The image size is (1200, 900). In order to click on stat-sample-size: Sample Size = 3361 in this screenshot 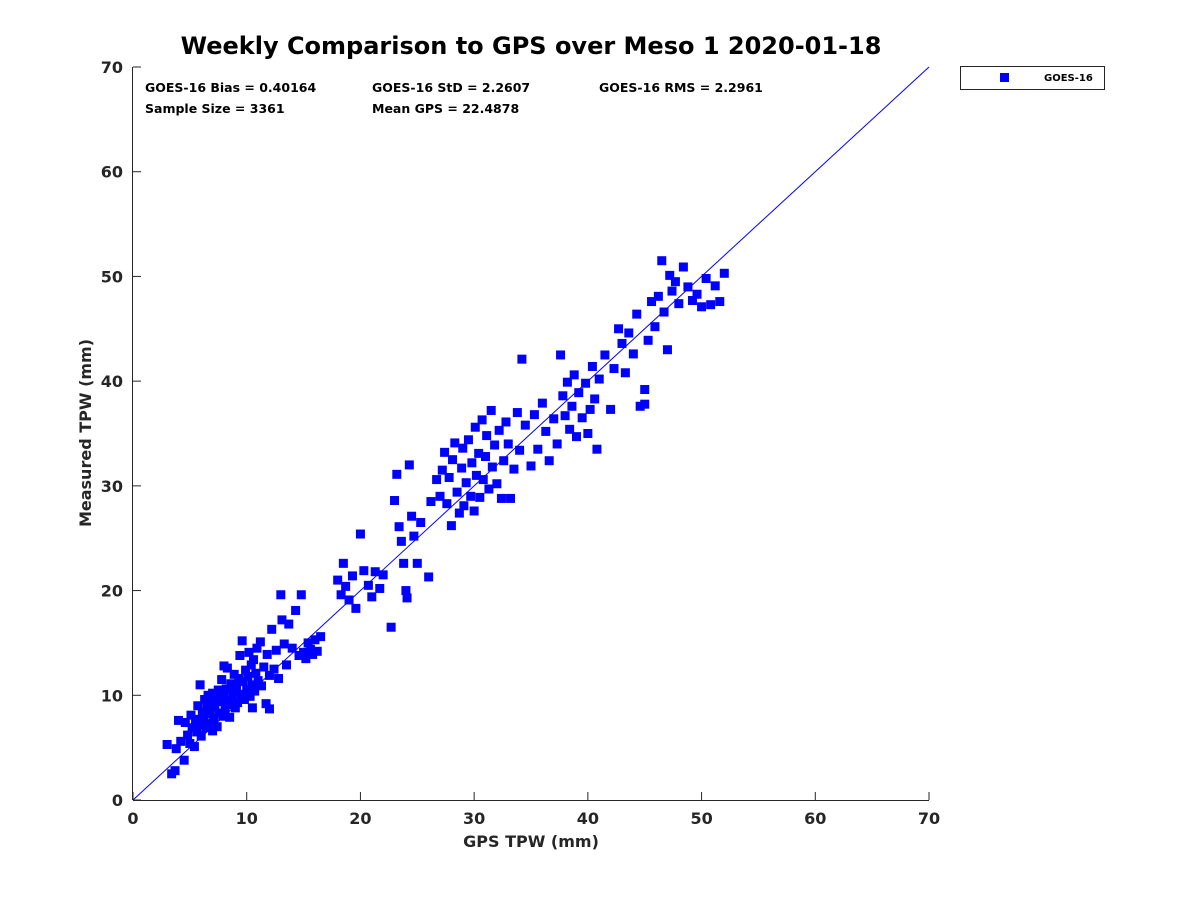, I will do `click(215, 108)`.